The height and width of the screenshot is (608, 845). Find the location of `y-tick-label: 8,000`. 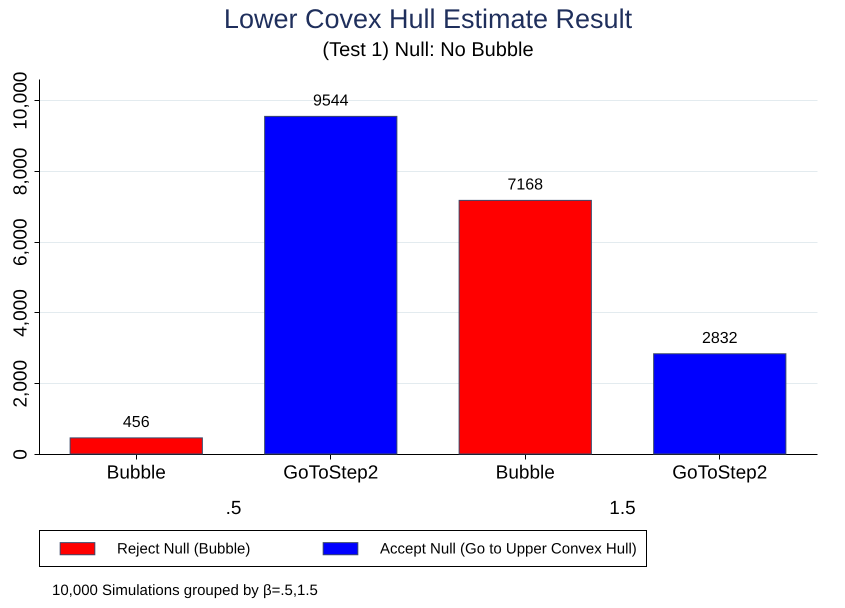

y-tick-label: 8,000 is located at coordinates (21, 172).